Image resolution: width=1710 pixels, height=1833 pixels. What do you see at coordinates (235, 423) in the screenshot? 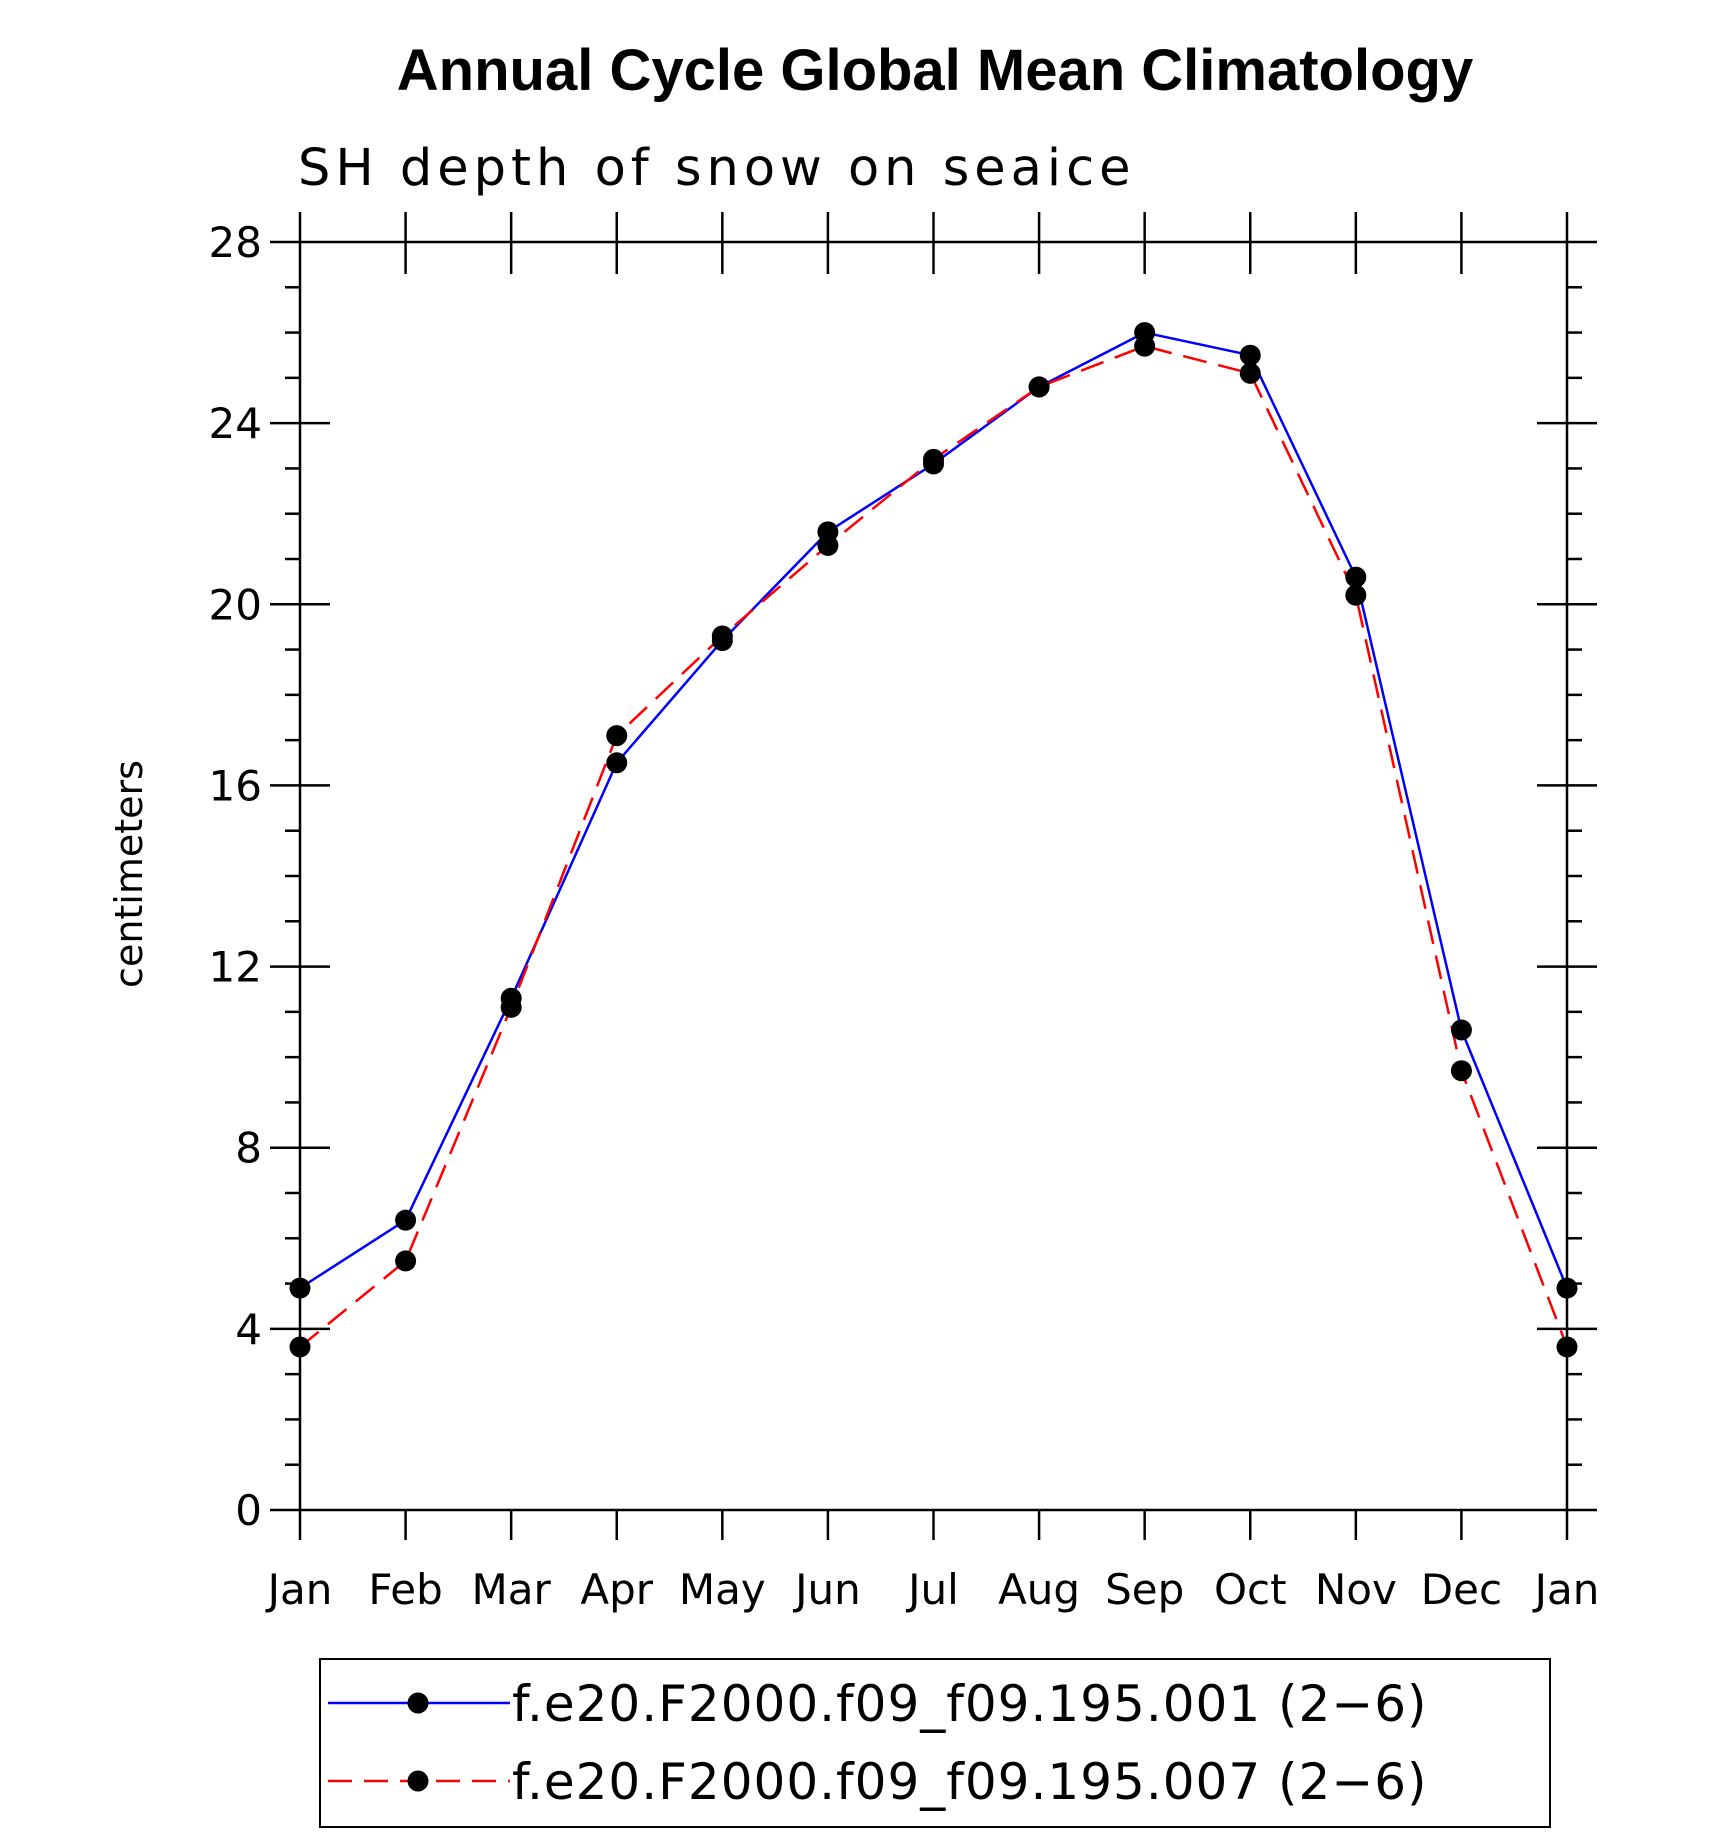
I see `y-tick-label: 24` at bounding box center [235, 423].